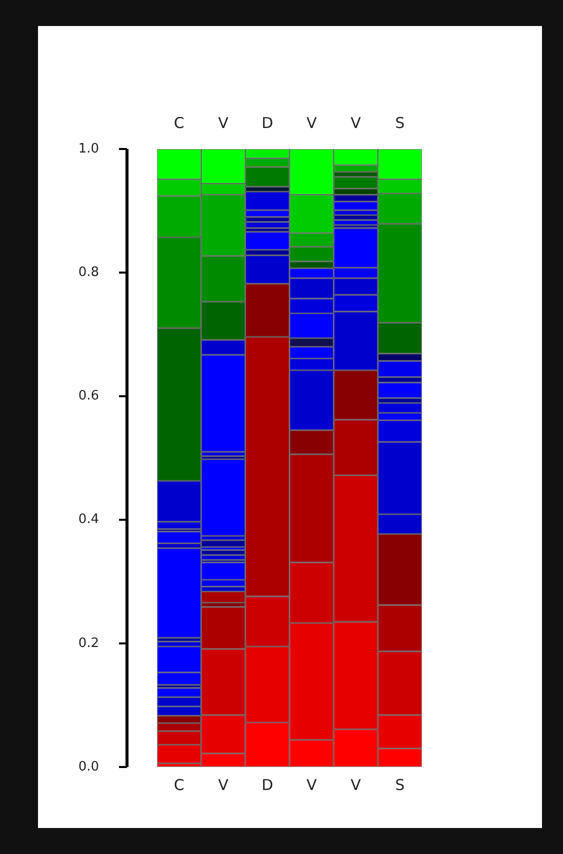 The height and width of the screenshot is (854, 563). I want to click on x-tick-label: S, so click(400, 785).